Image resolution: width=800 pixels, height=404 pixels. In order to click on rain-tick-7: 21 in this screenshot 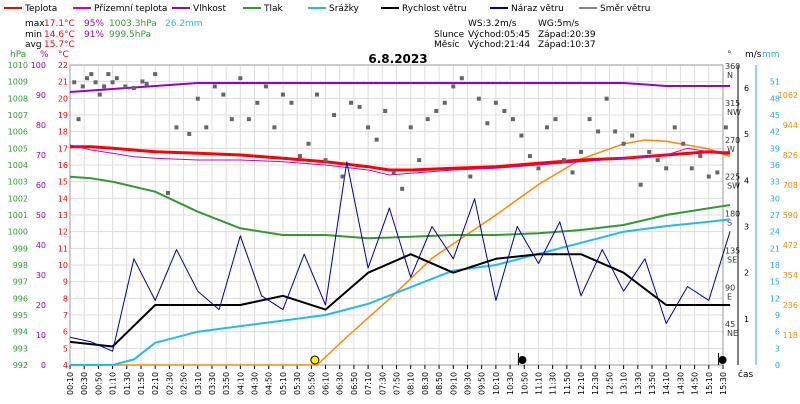, I will do `click(775, 248)`.